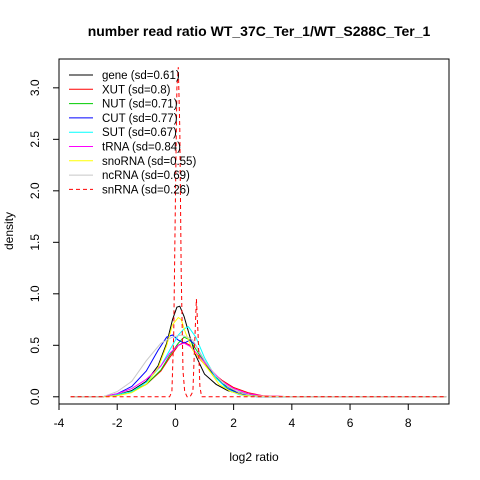 The image size is (480, 480). I want to click on series-line-cut, so click(258, 366).